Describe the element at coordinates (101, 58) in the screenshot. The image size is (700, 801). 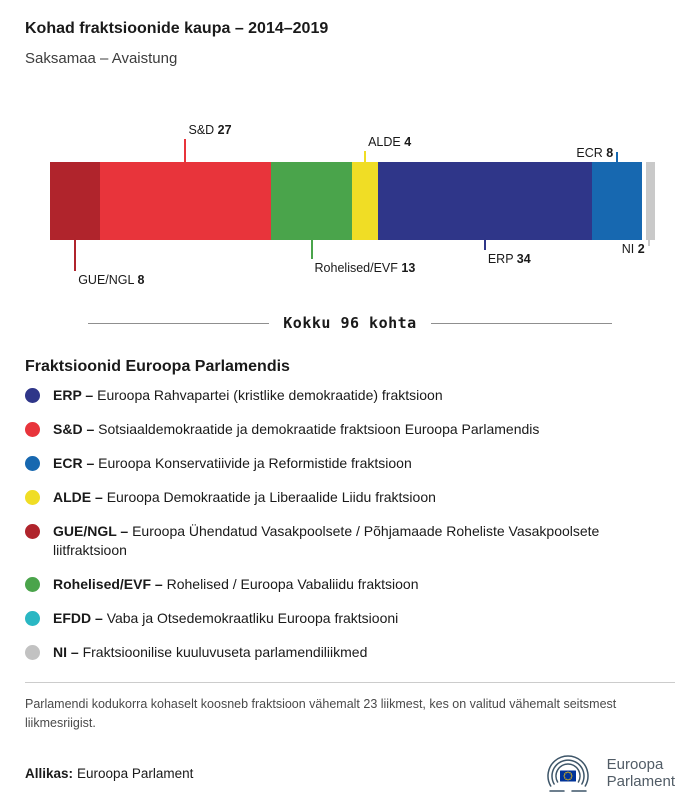
I see `page-subtitle: Saksamaa – Avaistung` at that location.